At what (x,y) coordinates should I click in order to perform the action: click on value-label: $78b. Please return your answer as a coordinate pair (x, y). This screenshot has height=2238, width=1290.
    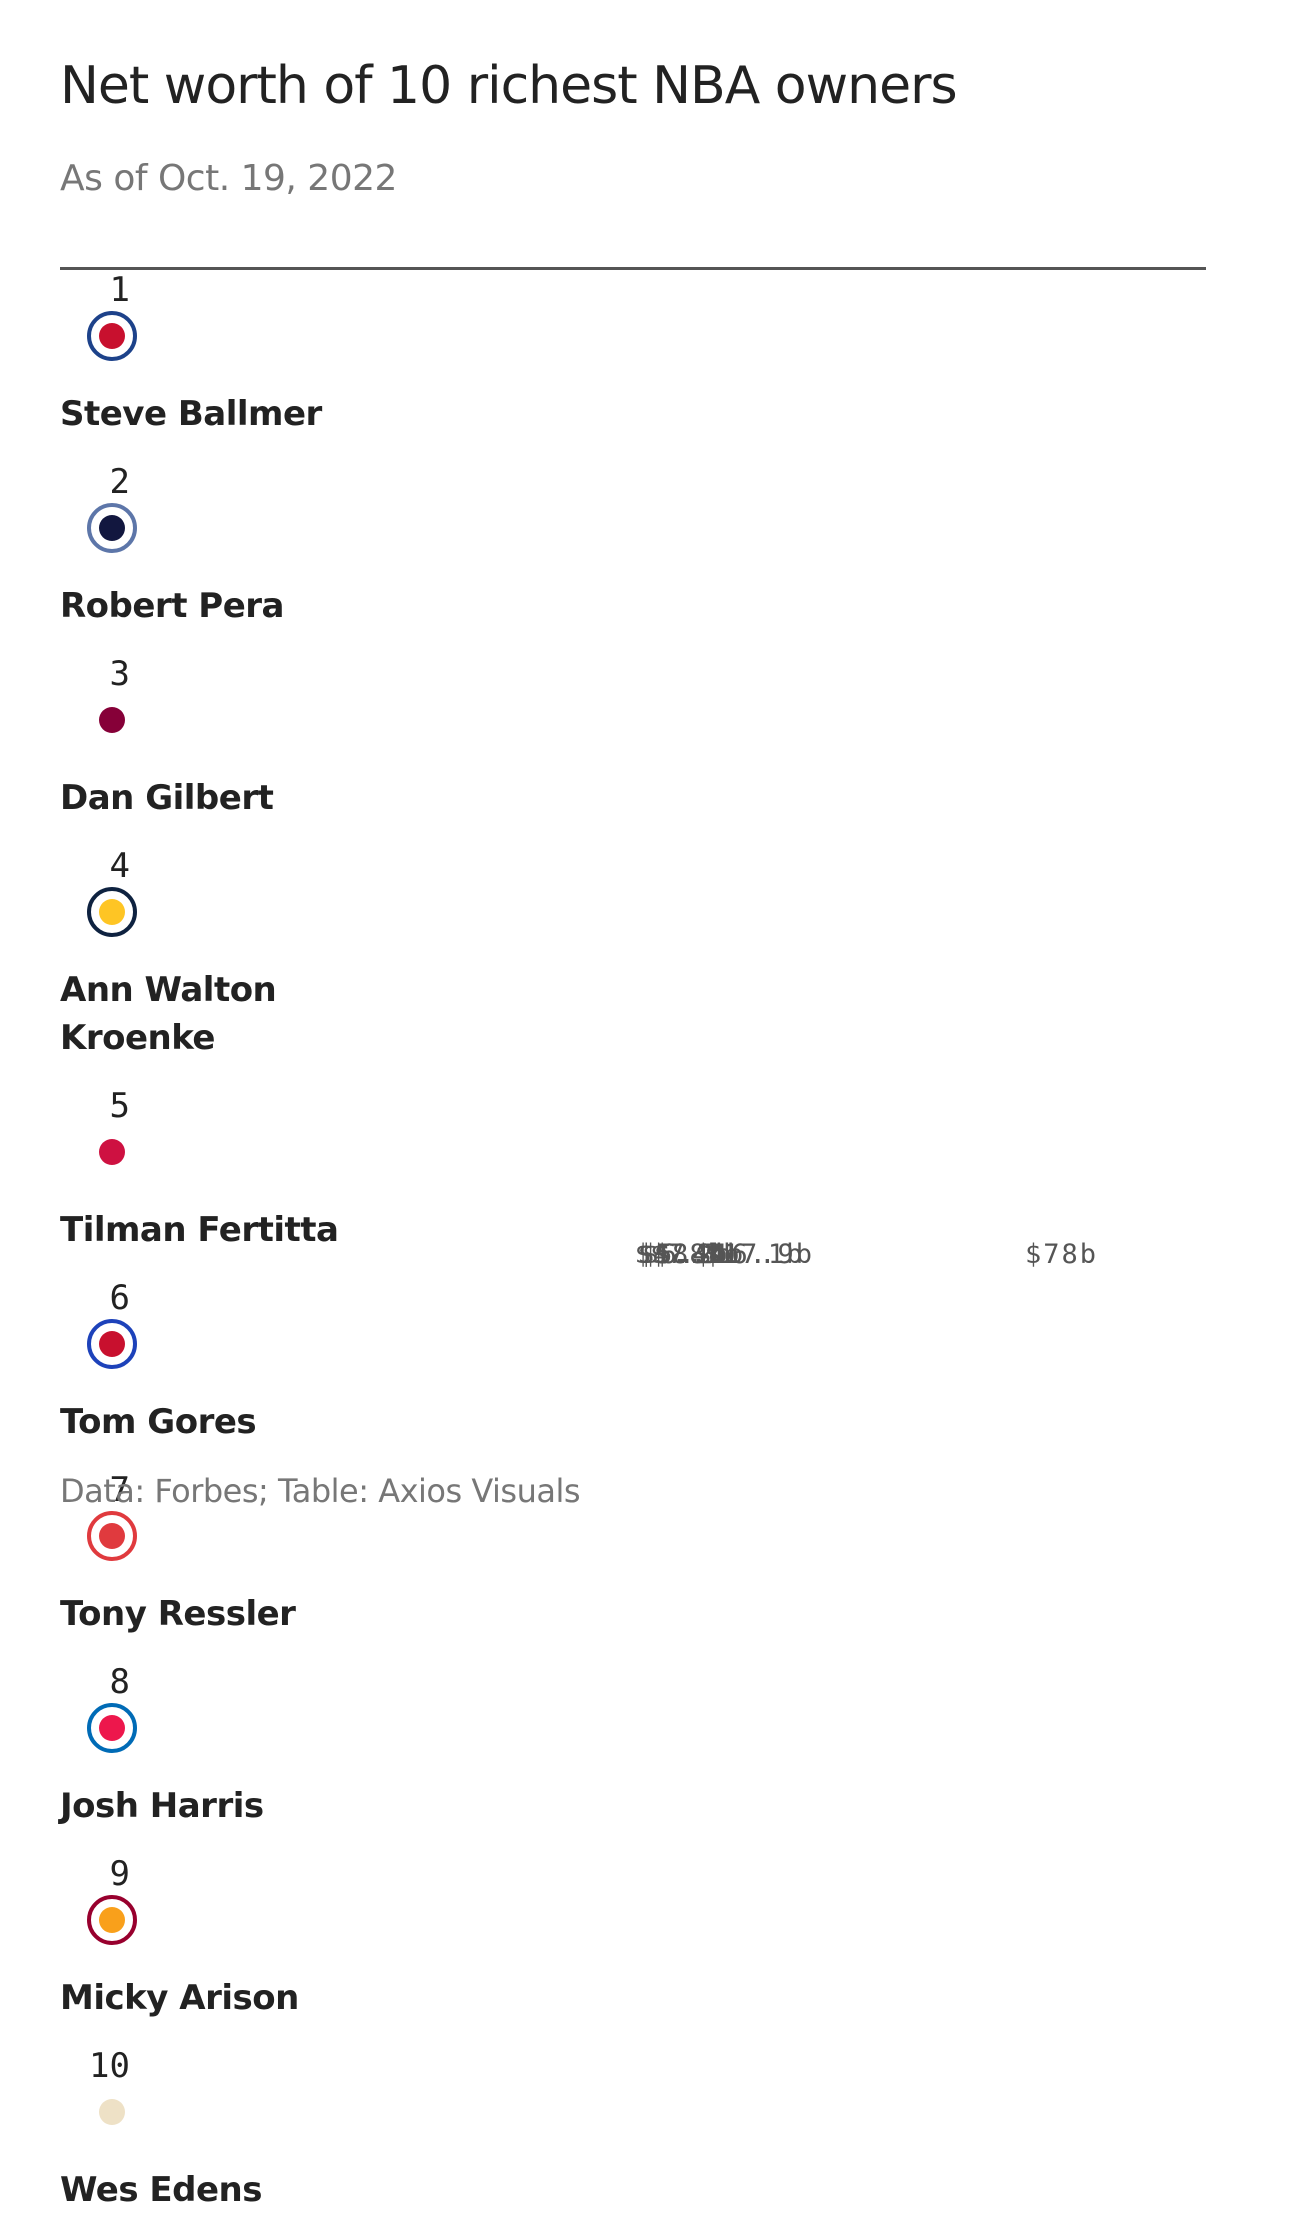
    Looking at the image, I should click on (1062, 1254).